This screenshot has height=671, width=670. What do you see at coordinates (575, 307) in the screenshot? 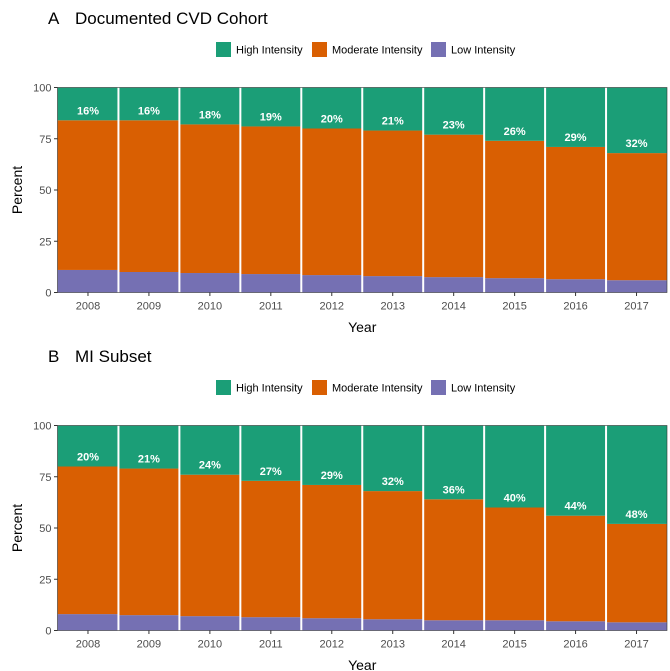
I see `x-tick-label: 2016` at bounding box center [575, 307].